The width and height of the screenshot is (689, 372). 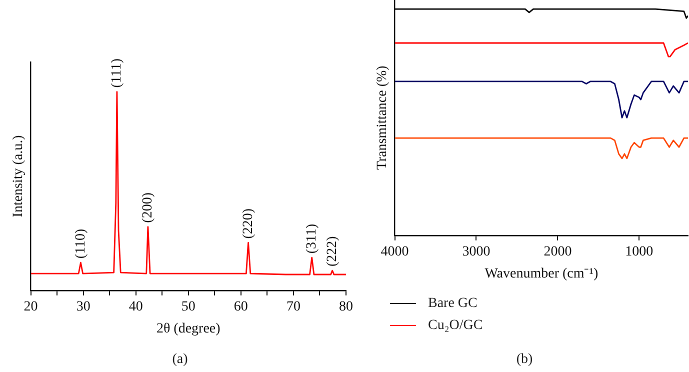 I want to click on x-tick-label: 1000, so click(x=639, y=252).